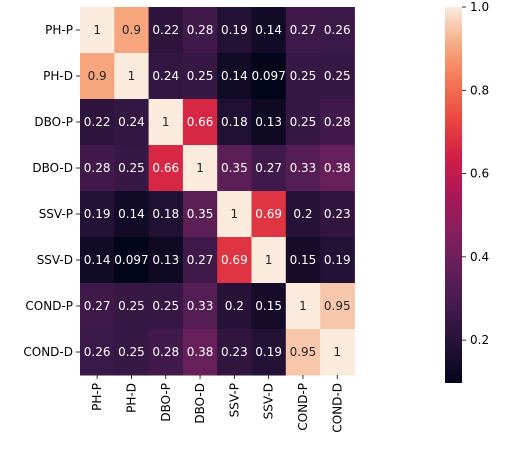 The height and width of the screenshot is (462, 531). What do you see at coordinates (467, 191) in the screenshot?
I see `colorbar: 0.2 0.4 0.6 0.8 1.0` at bounding box center [467, 191].